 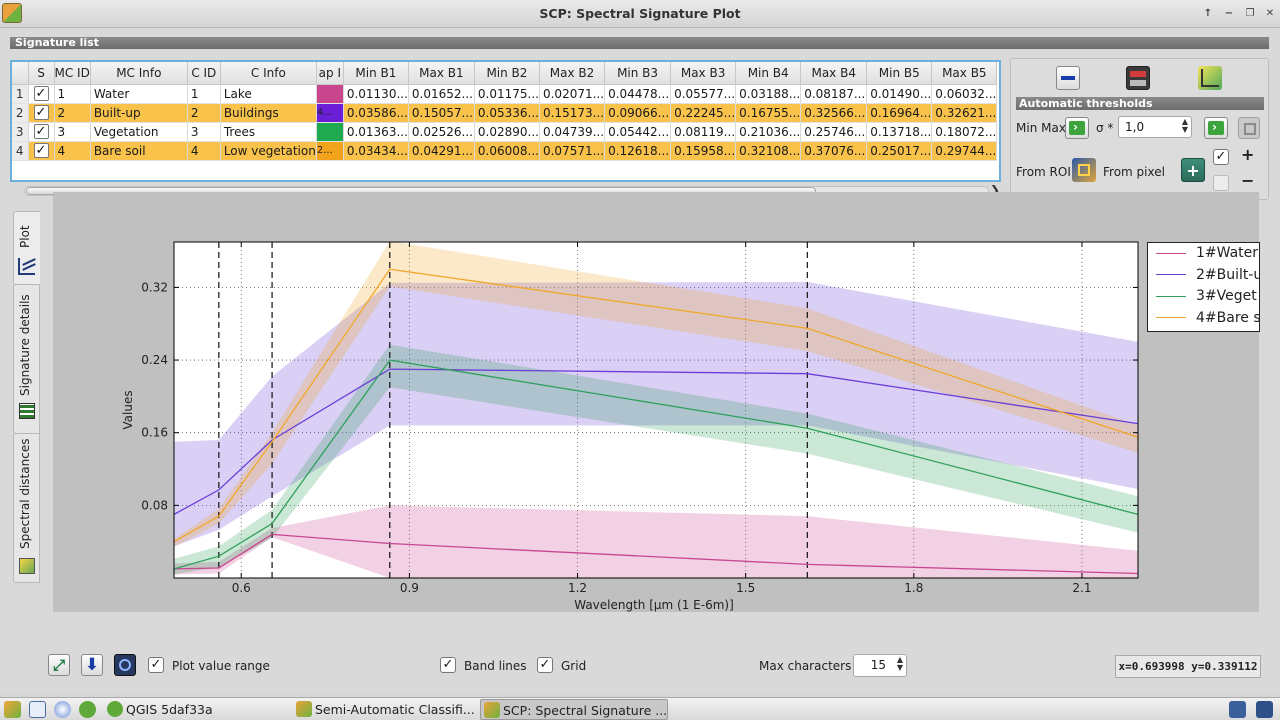 What do you see at coordinates (1138, 78) in the screenshot?
I see `calculate-signature-button` at bounding box center [1138, 78].